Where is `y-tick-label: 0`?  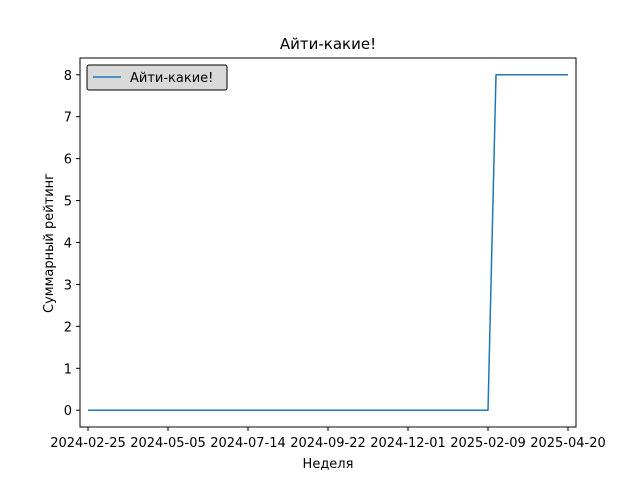
y-tick-label: 0 is located at coordinates (68, 411).